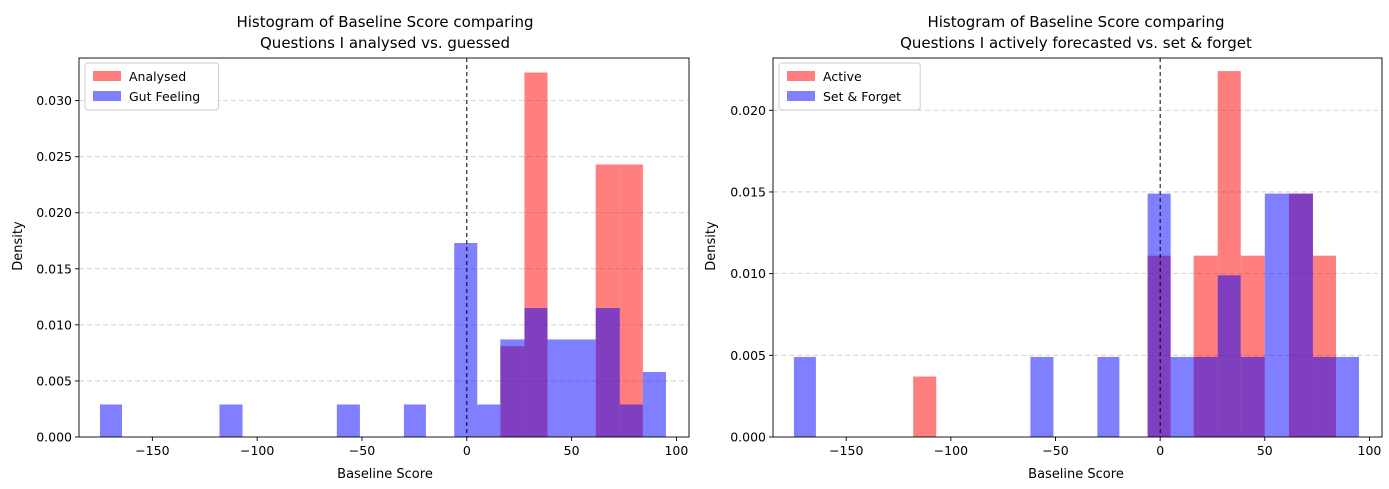 The image size is (1389, 489). What do you see at coordinates (385, 43) in the screenshot?
I see `chart-title-line2: Questions I analysed vs. guessed` at bounding box center [385, 43].